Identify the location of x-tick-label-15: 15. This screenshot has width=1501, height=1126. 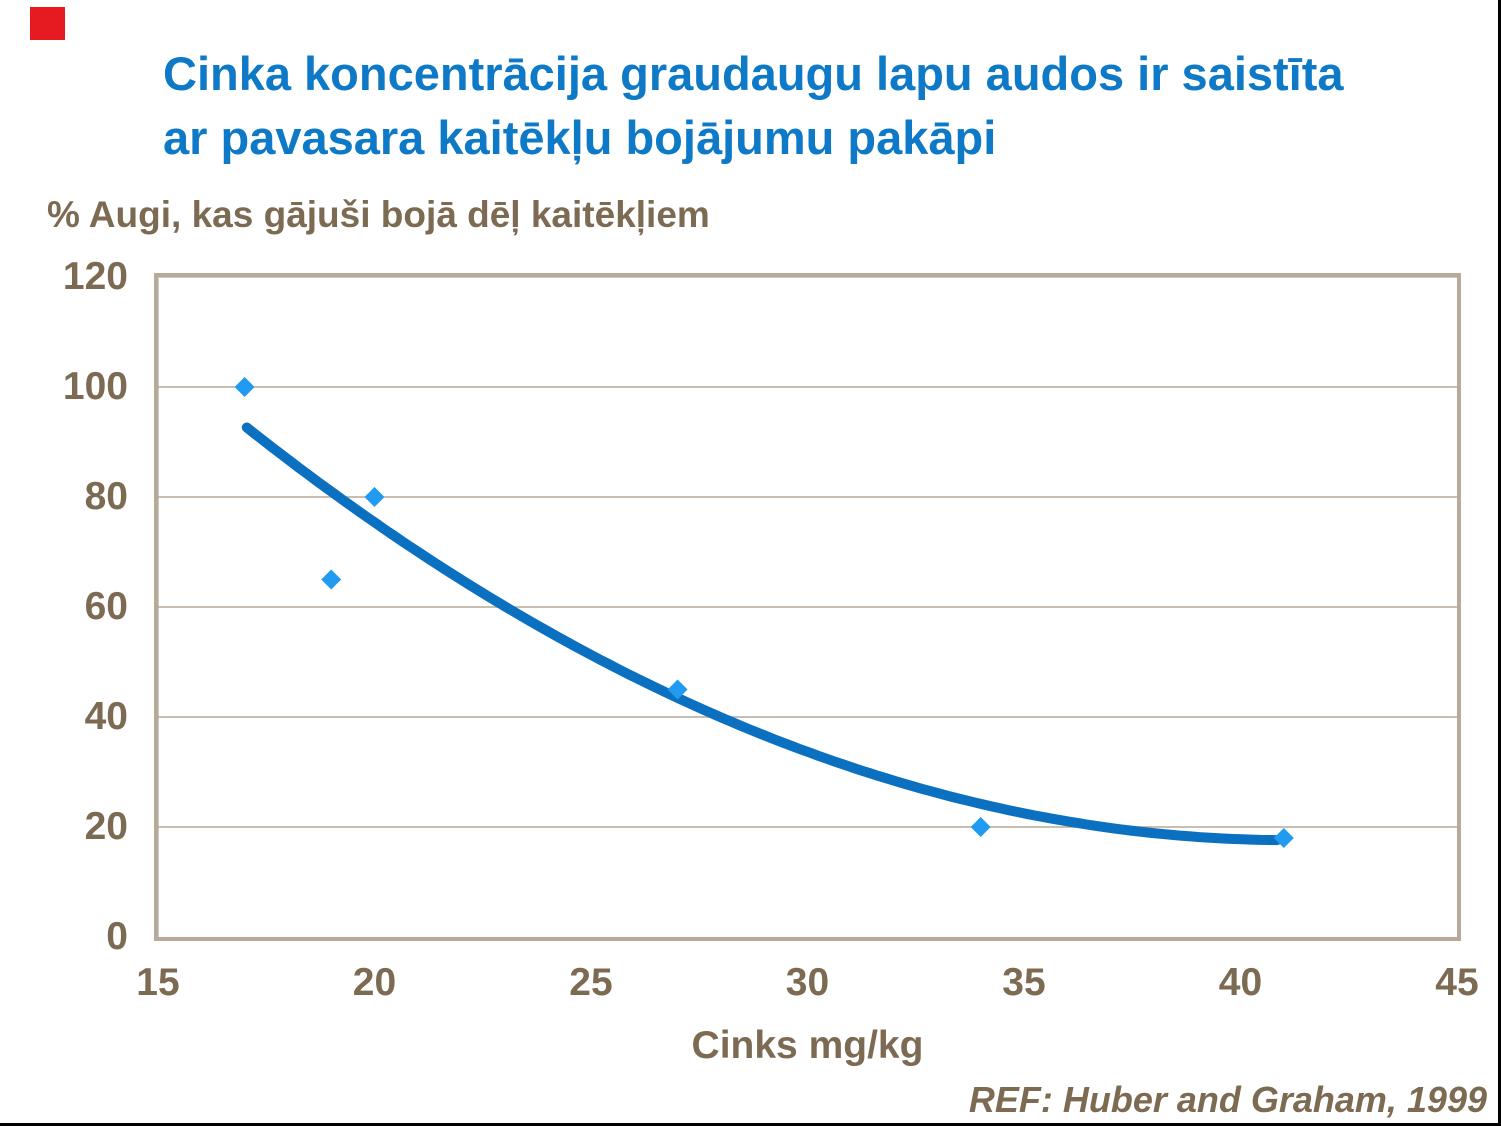
(158, 982).